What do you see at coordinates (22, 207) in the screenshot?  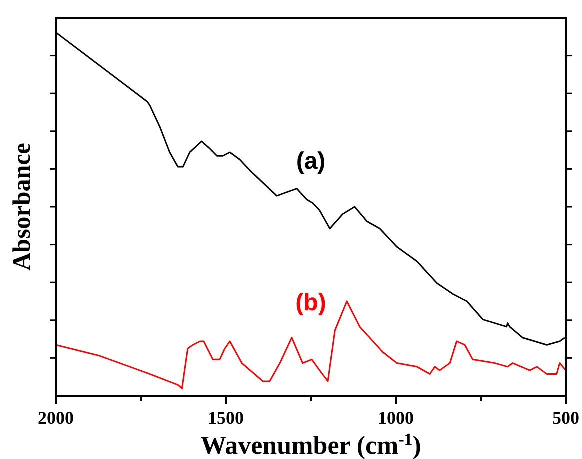 I see `y-axis-title: Absorbance` at bounding box center [22, 207].